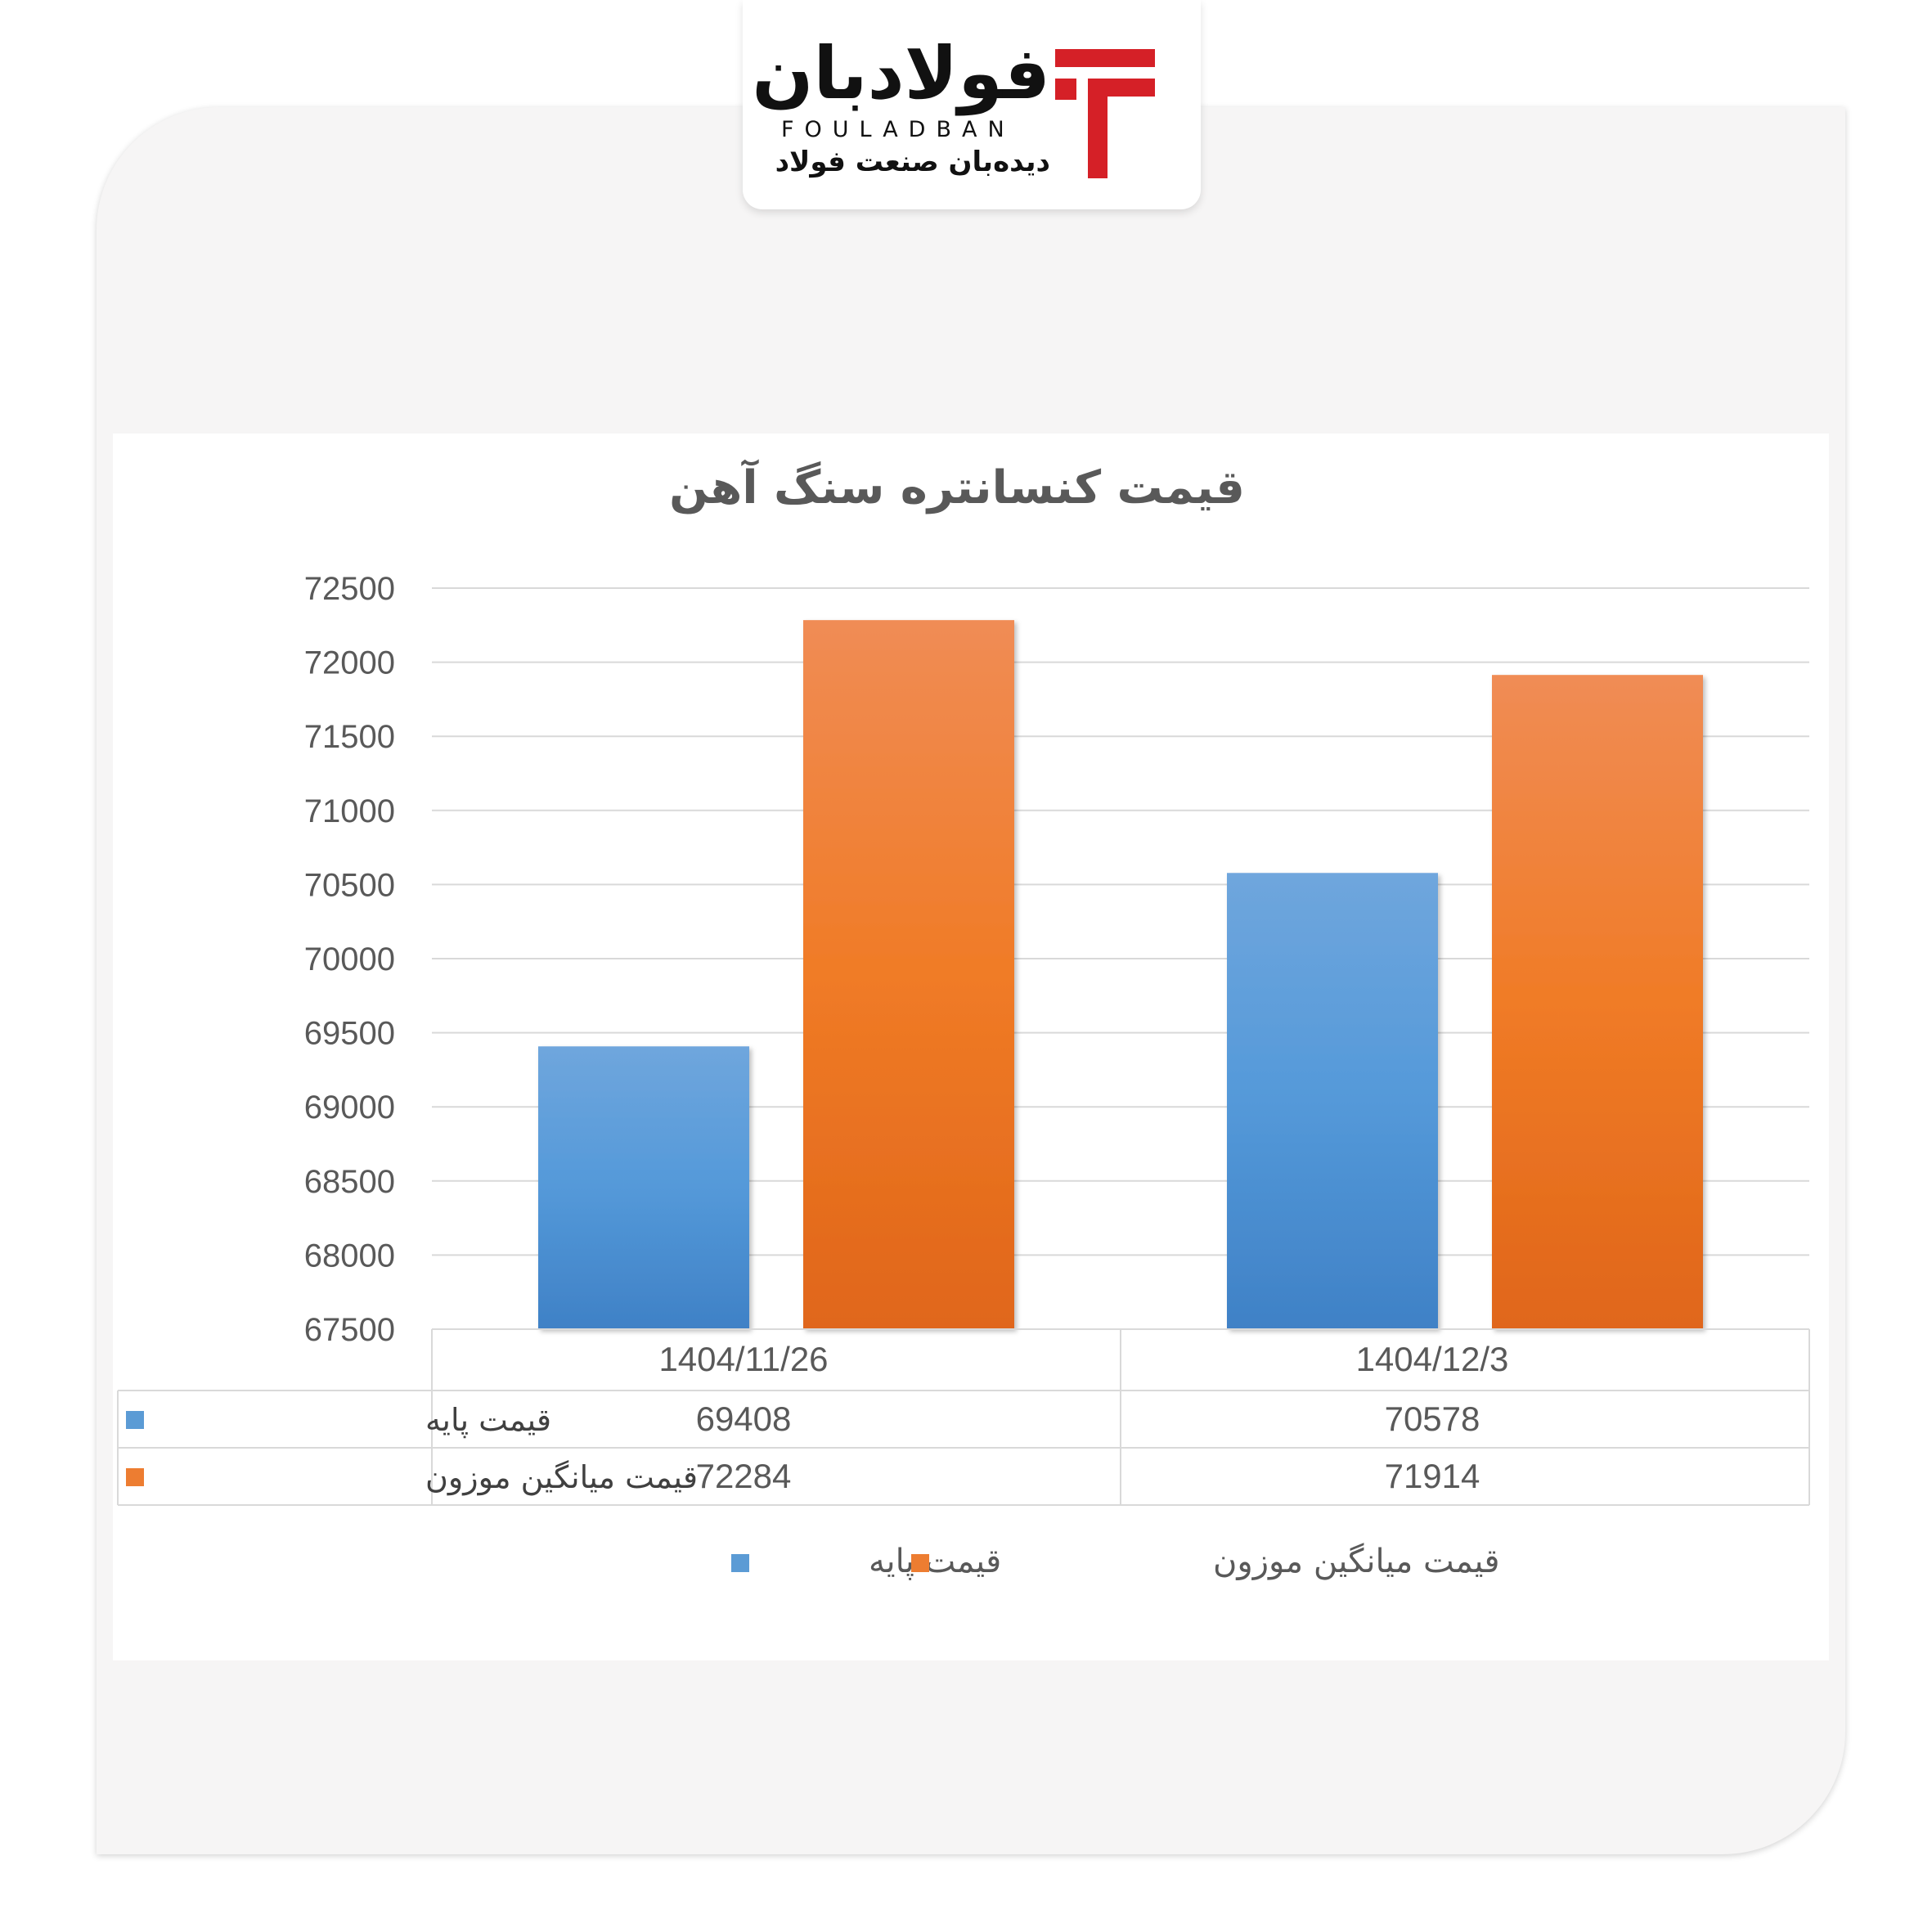 The height and width of the screenshot is (1932, 1932). What do you see at coordinates (350, 811) in the screenshot?
I see `y-tick-label: 71000` at bounding box center [350, 811].